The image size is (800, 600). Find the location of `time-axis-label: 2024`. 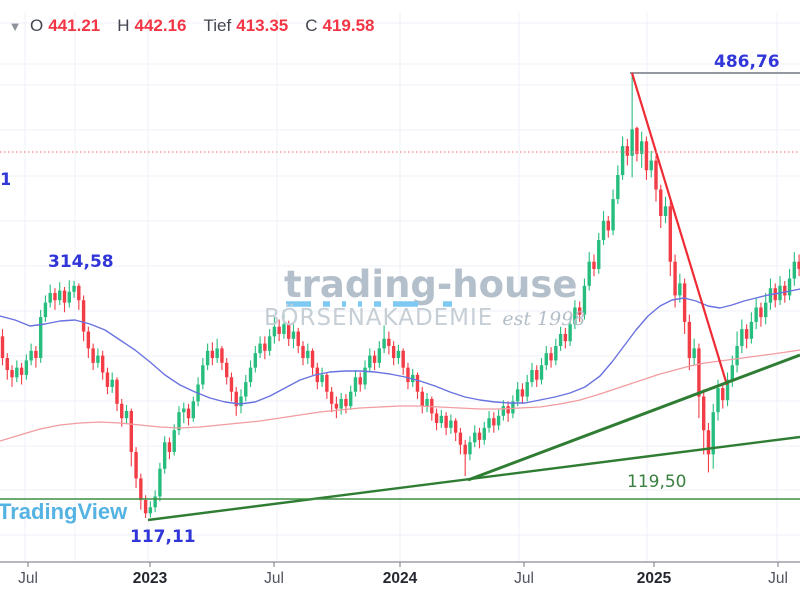

time-axis-label: 2024 is located at coordinates (400, 578).